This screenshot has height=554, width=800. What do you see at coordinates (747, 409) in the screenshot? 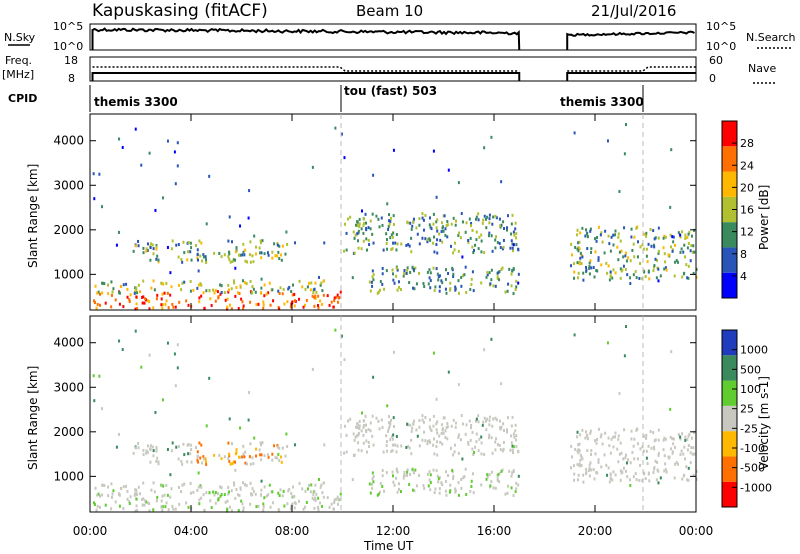
I see `colorbar-tick: 25` at bounding box center [747, 409].